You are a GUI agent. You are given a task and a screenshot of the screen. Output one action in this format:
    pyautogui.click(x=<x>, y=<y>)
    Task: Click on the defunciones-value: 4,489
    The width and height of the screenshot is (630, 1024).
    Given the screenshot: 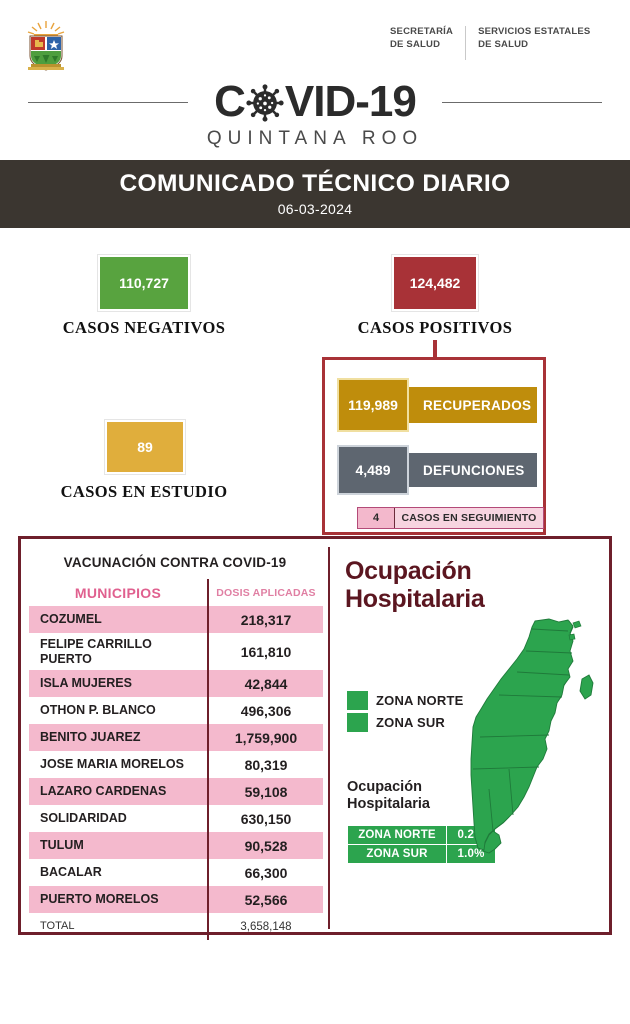 What is the action you would take?
    pyautogui.click(x=373, y=470)
    